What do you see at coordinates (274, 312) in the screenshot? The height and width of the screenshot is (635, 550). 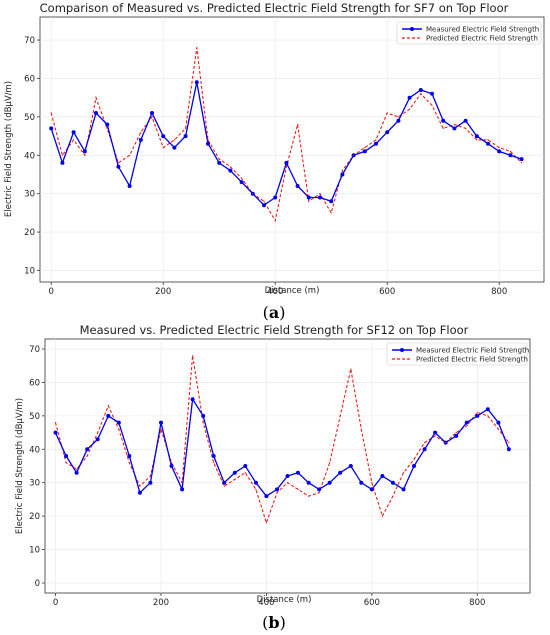 I see `panel-a-caption: (a)` at bounding box center [274, 312].